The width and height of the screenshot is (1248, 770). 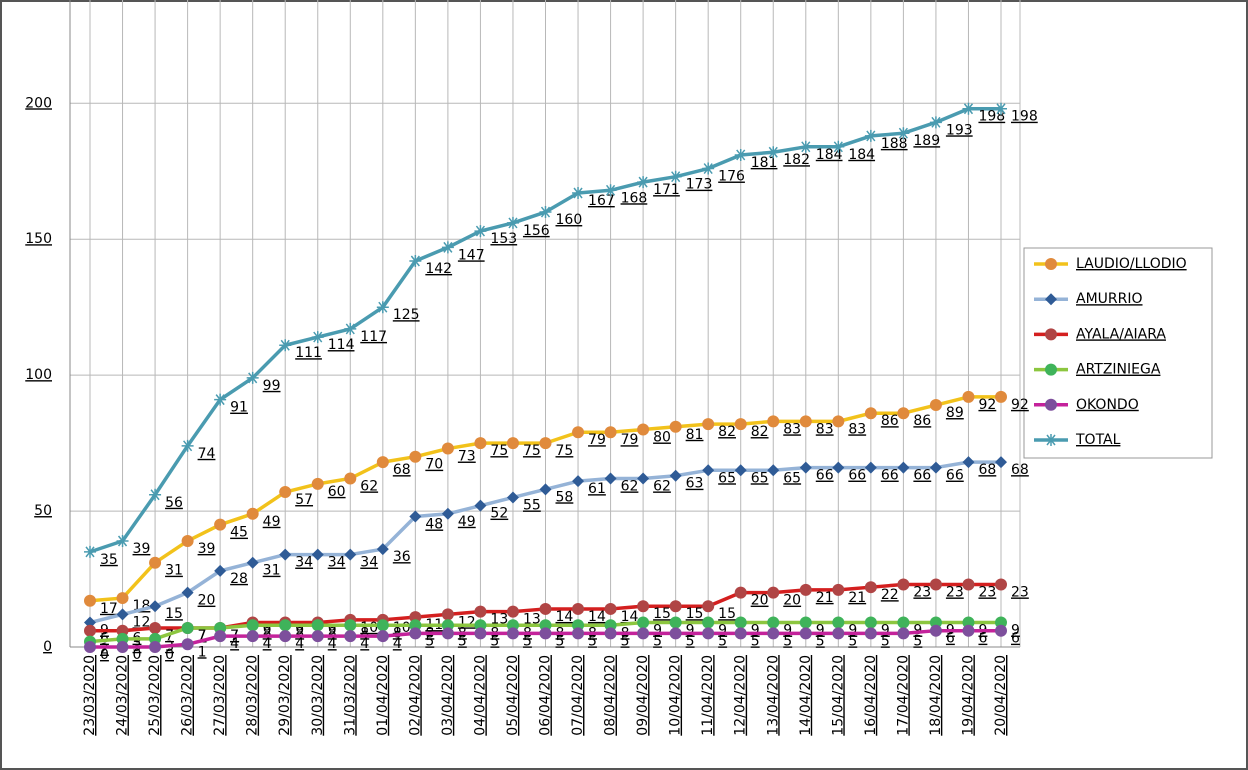 I want to click on y-tick-label: 200, so click(x=38, y=103).